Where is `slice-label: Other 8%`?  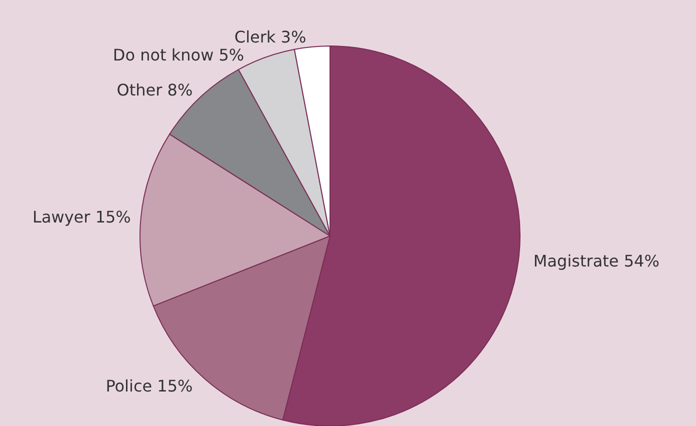
slice-label: Other 8% is located at coordinates (154, 90).